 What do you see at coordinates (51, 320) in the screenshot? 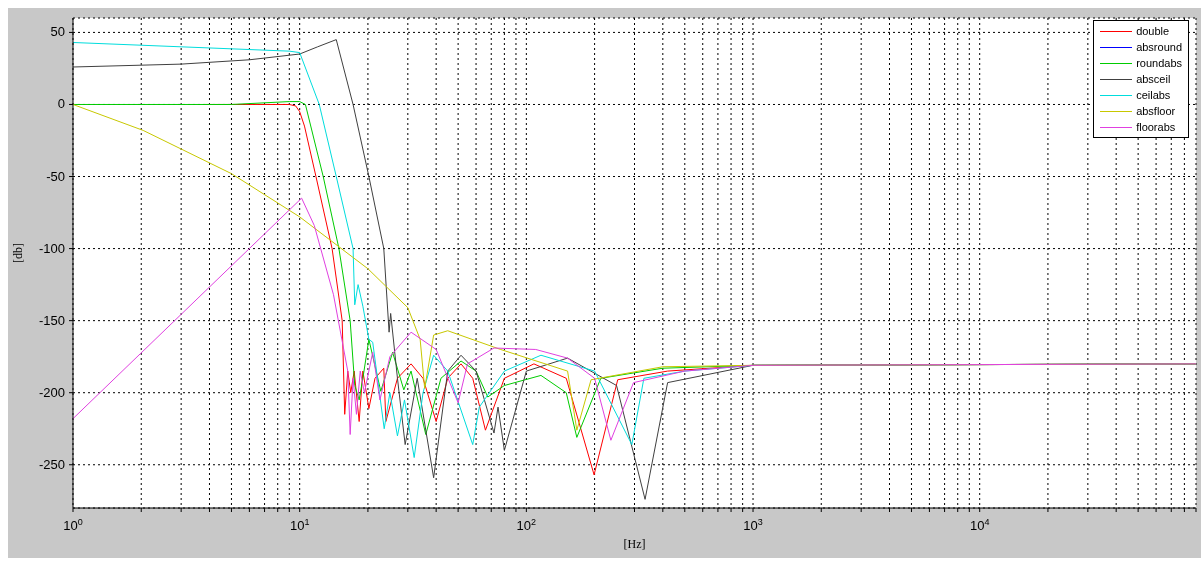
I see `y-tick-label: -150` at bounding box center [51, 320].